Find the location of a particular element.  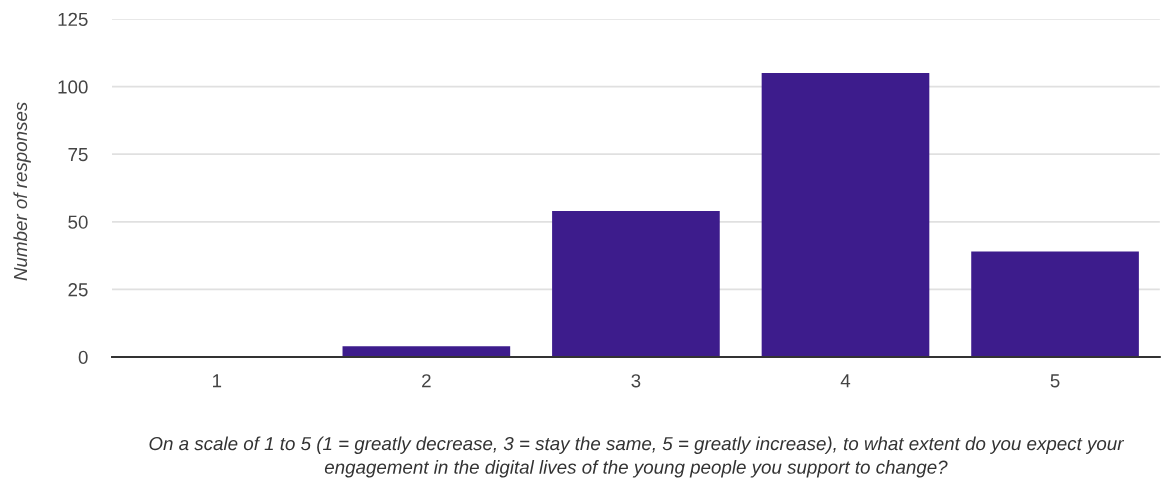

x-tick-label: 2 is located at coordinates (426, 381).